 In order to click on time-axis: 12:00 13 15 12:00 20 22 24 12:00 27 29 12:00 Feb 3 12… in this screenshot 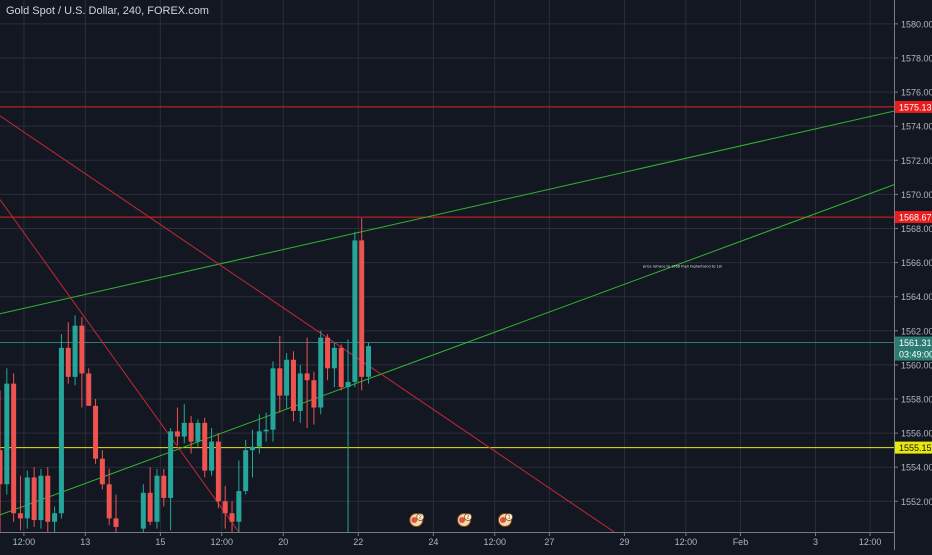, I will do `click(447, 541)`.